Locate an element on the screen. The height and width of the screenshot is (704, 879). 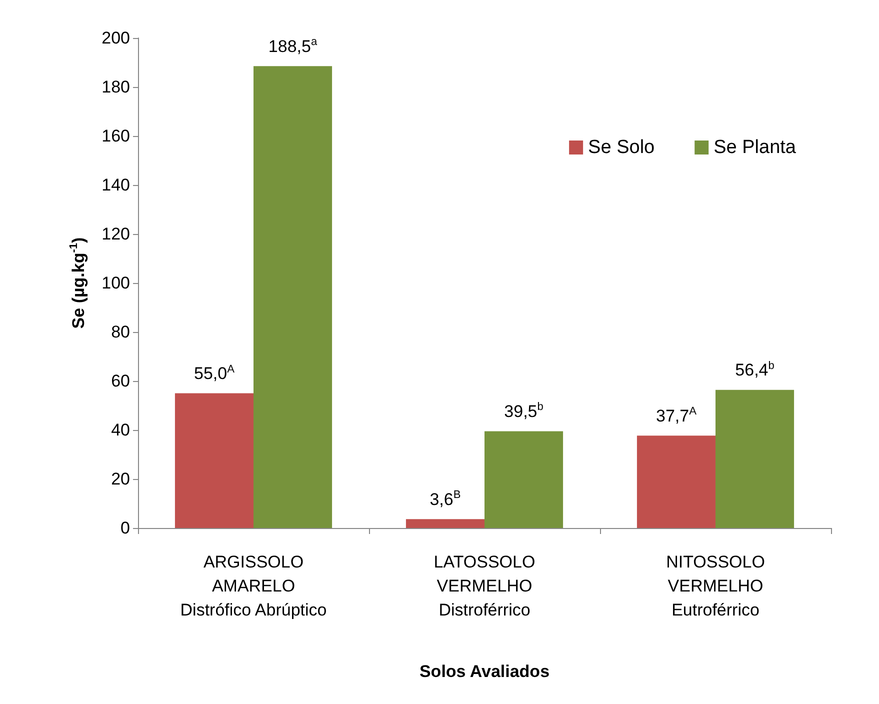
x-tick-label: NITOSSOLO VERMELHO Eutroférrico is located at coordinates (715, 586).